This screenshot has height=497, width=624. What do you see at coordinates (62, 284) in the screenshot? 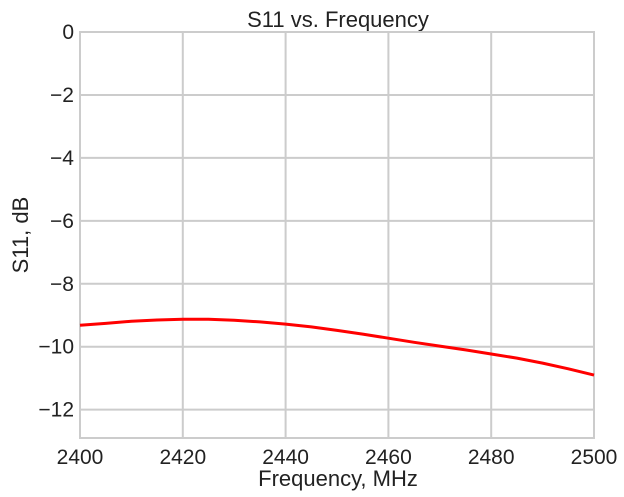
I see `y-tick-label: −8` at bounding box center [62, 284].